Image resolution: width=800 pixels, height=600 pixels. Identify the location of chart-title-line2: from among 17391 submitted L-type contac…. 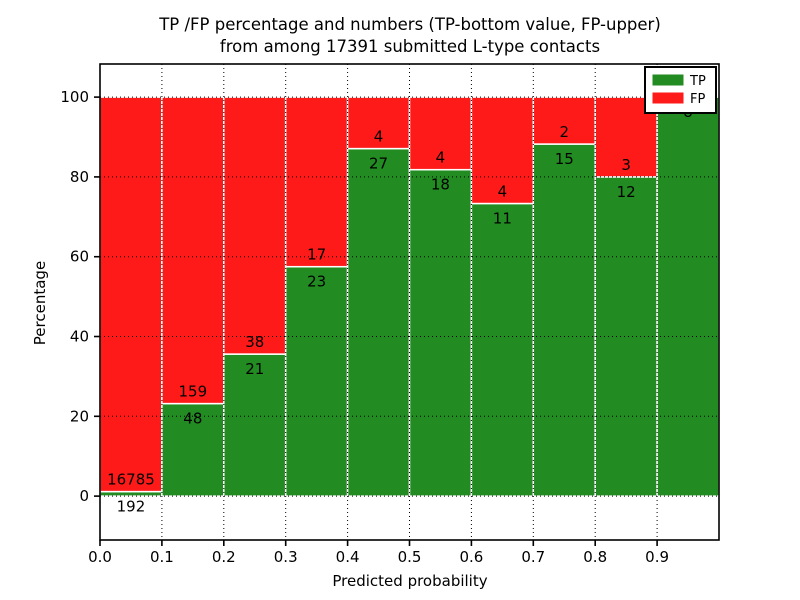
(410, 46).